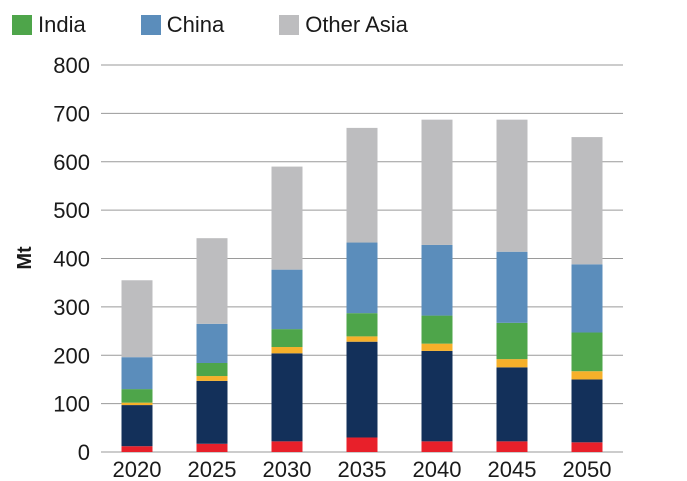  I want to click on x-tick-label: 2045, so click(512, 469).